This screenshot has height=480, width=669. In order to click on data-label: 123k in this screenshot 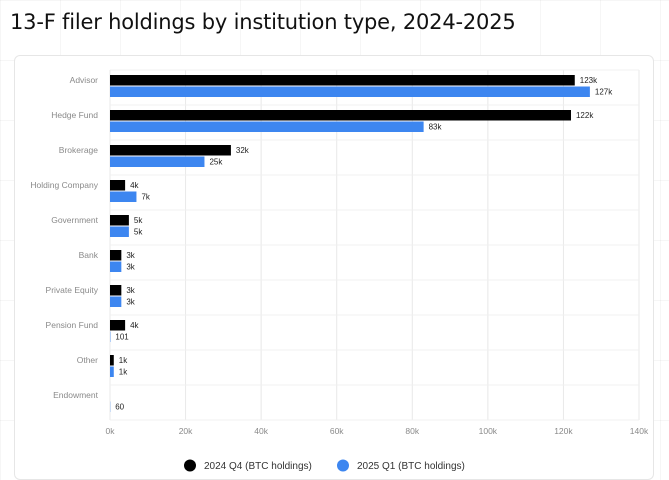, I will do `click(589, 80)`.